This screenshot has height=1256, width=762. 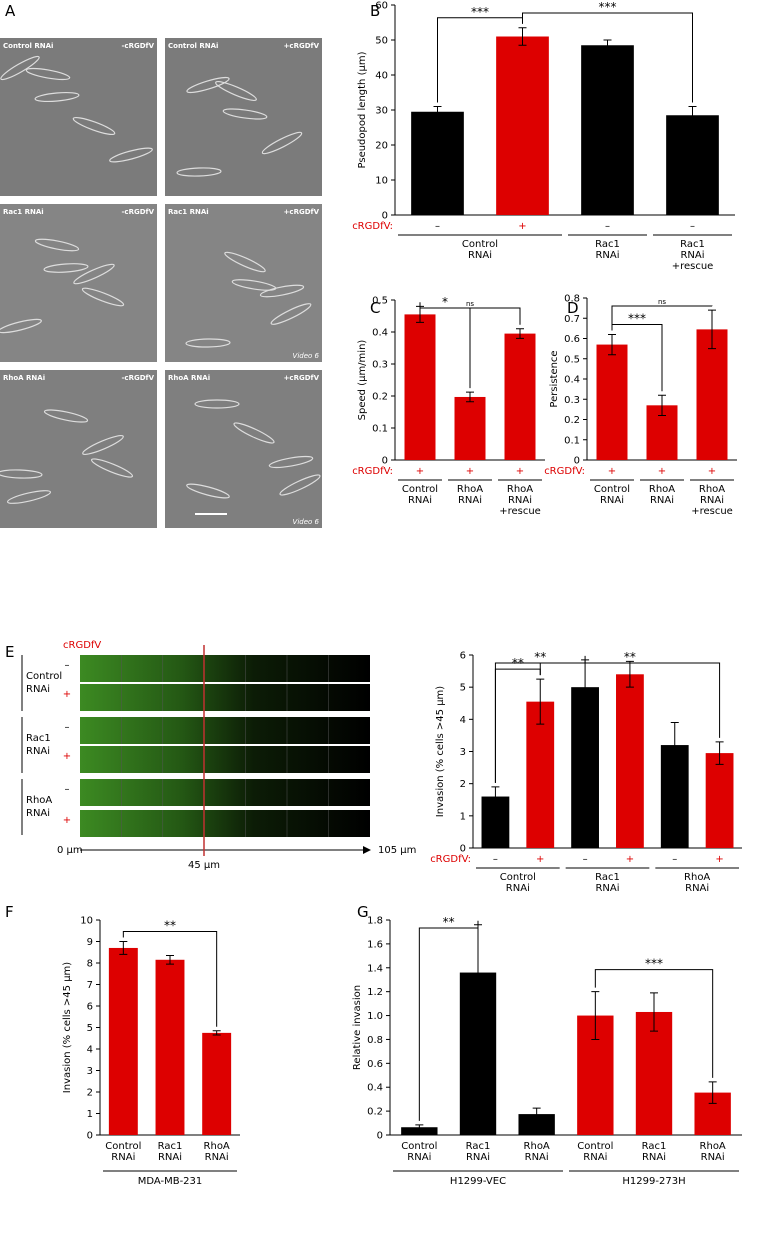 What do you see at coordinates (306, 356) in the screenshot?
I see `video-note: Video 6` at bounding box center [306, 356].